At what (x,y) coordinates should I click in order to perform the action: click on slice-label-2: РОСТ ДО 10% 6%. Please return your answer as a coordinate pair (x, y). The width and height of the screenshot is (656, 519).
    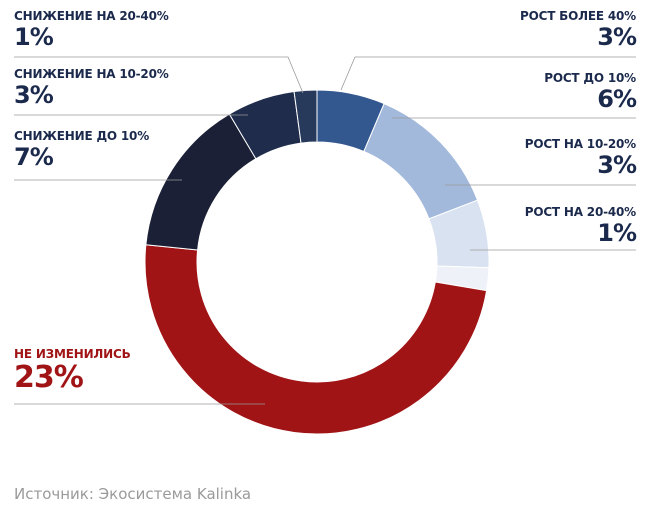
    Looking at the image, I should click on (590, 92).